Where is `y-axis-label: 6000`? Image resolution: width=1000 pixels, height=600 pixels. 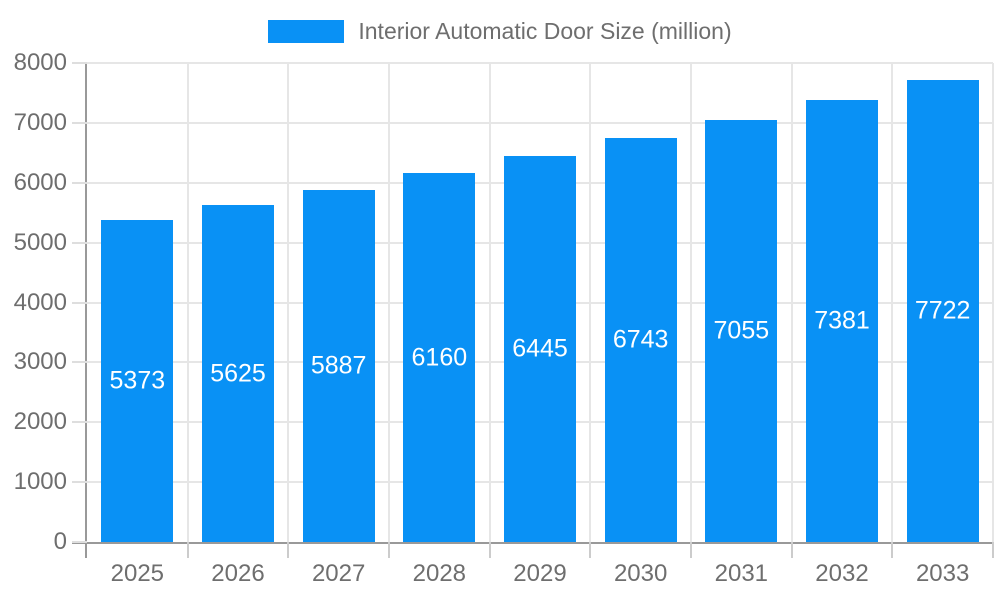 y-axis-label: 6000 is located at coordinates (40, 182).